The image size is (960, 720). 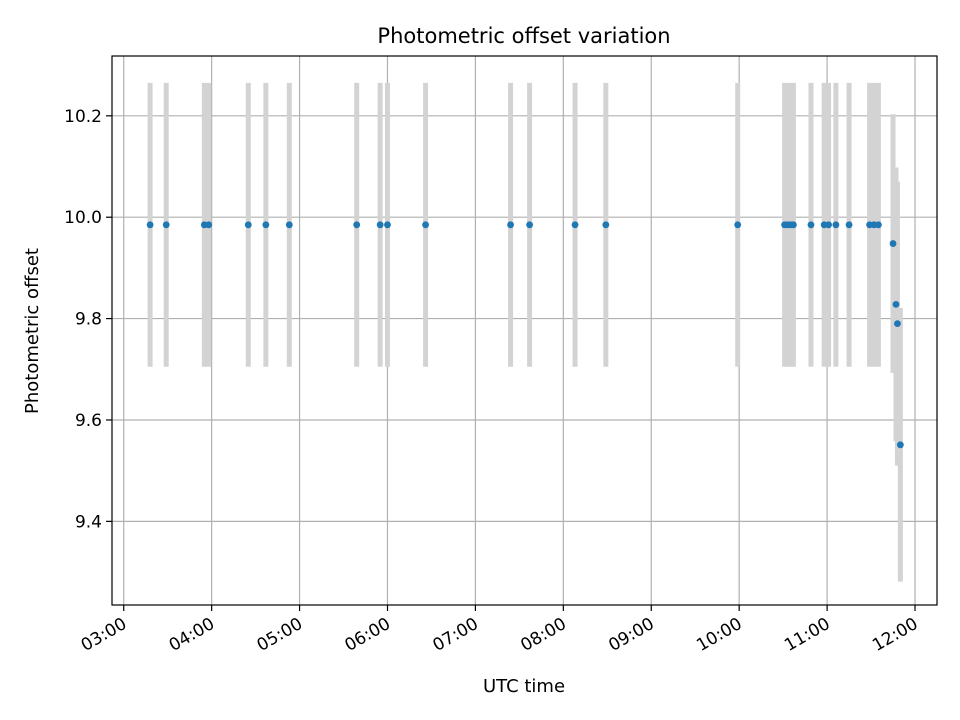 I want to click on x-tick-label: 10:00, so click(x=719, y=635).